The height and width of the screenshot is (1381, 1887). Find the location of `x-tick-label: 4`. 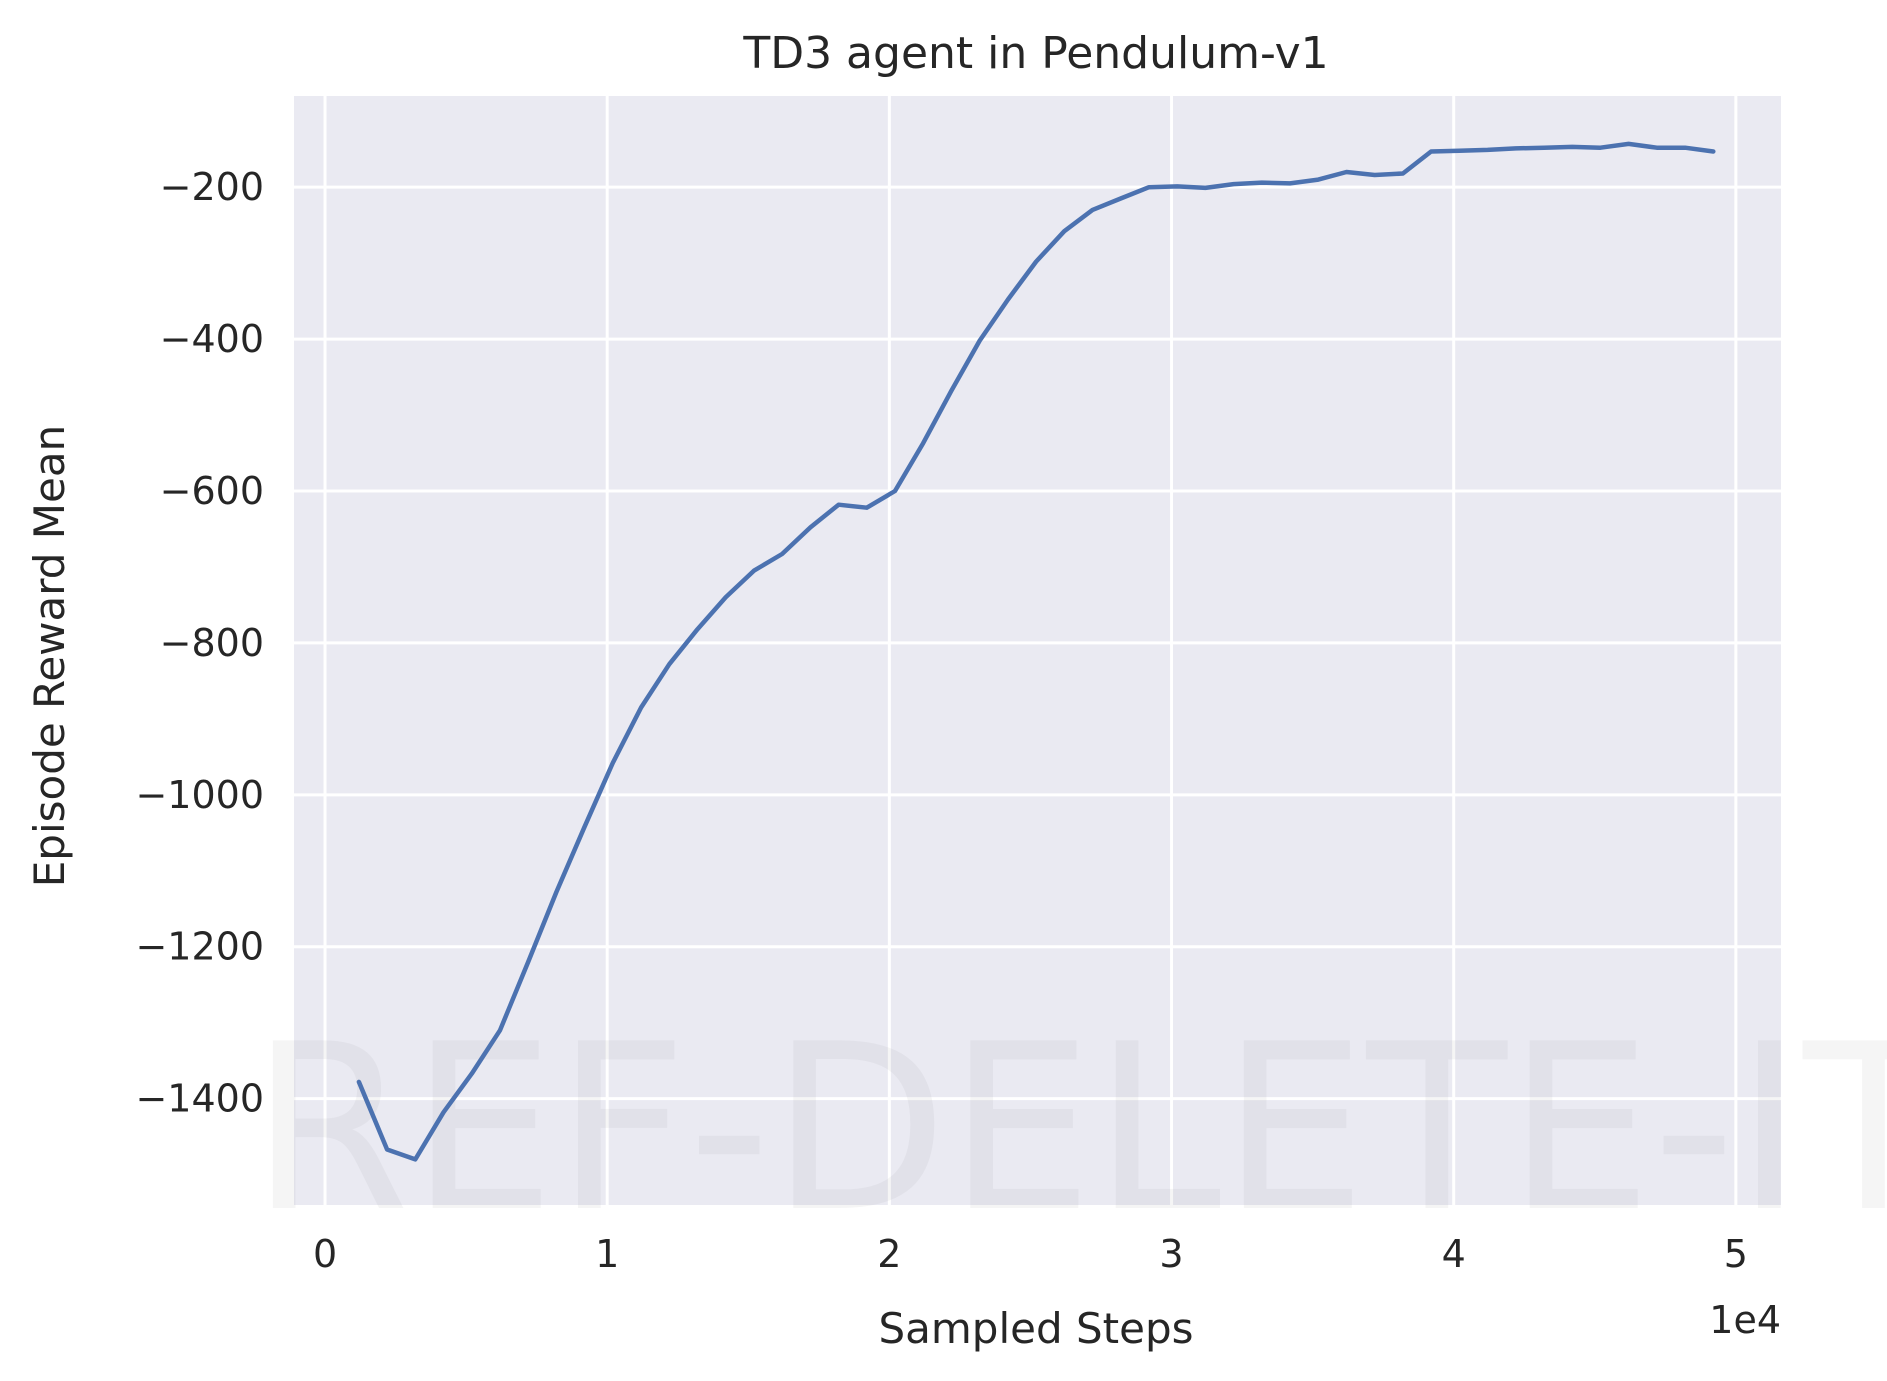

x-tick-label: 4 is located at coordinates (1454, 1254).